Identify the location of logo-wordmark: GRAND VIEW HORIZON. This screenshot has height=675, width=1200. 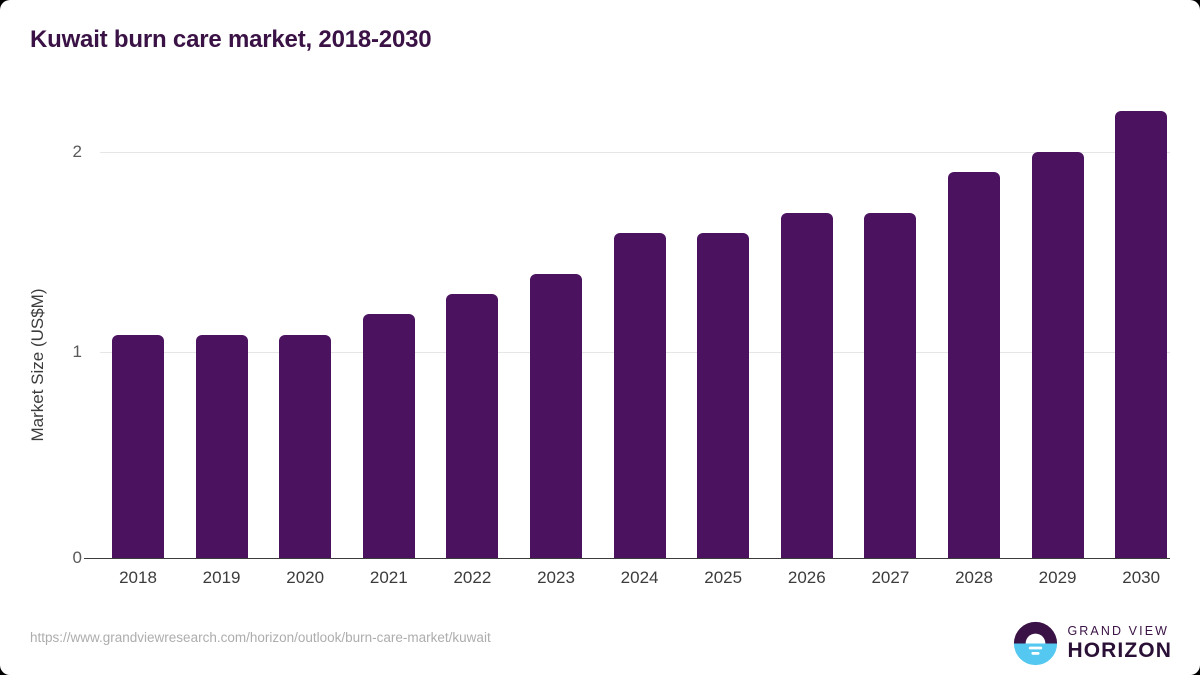
(1119, 643).